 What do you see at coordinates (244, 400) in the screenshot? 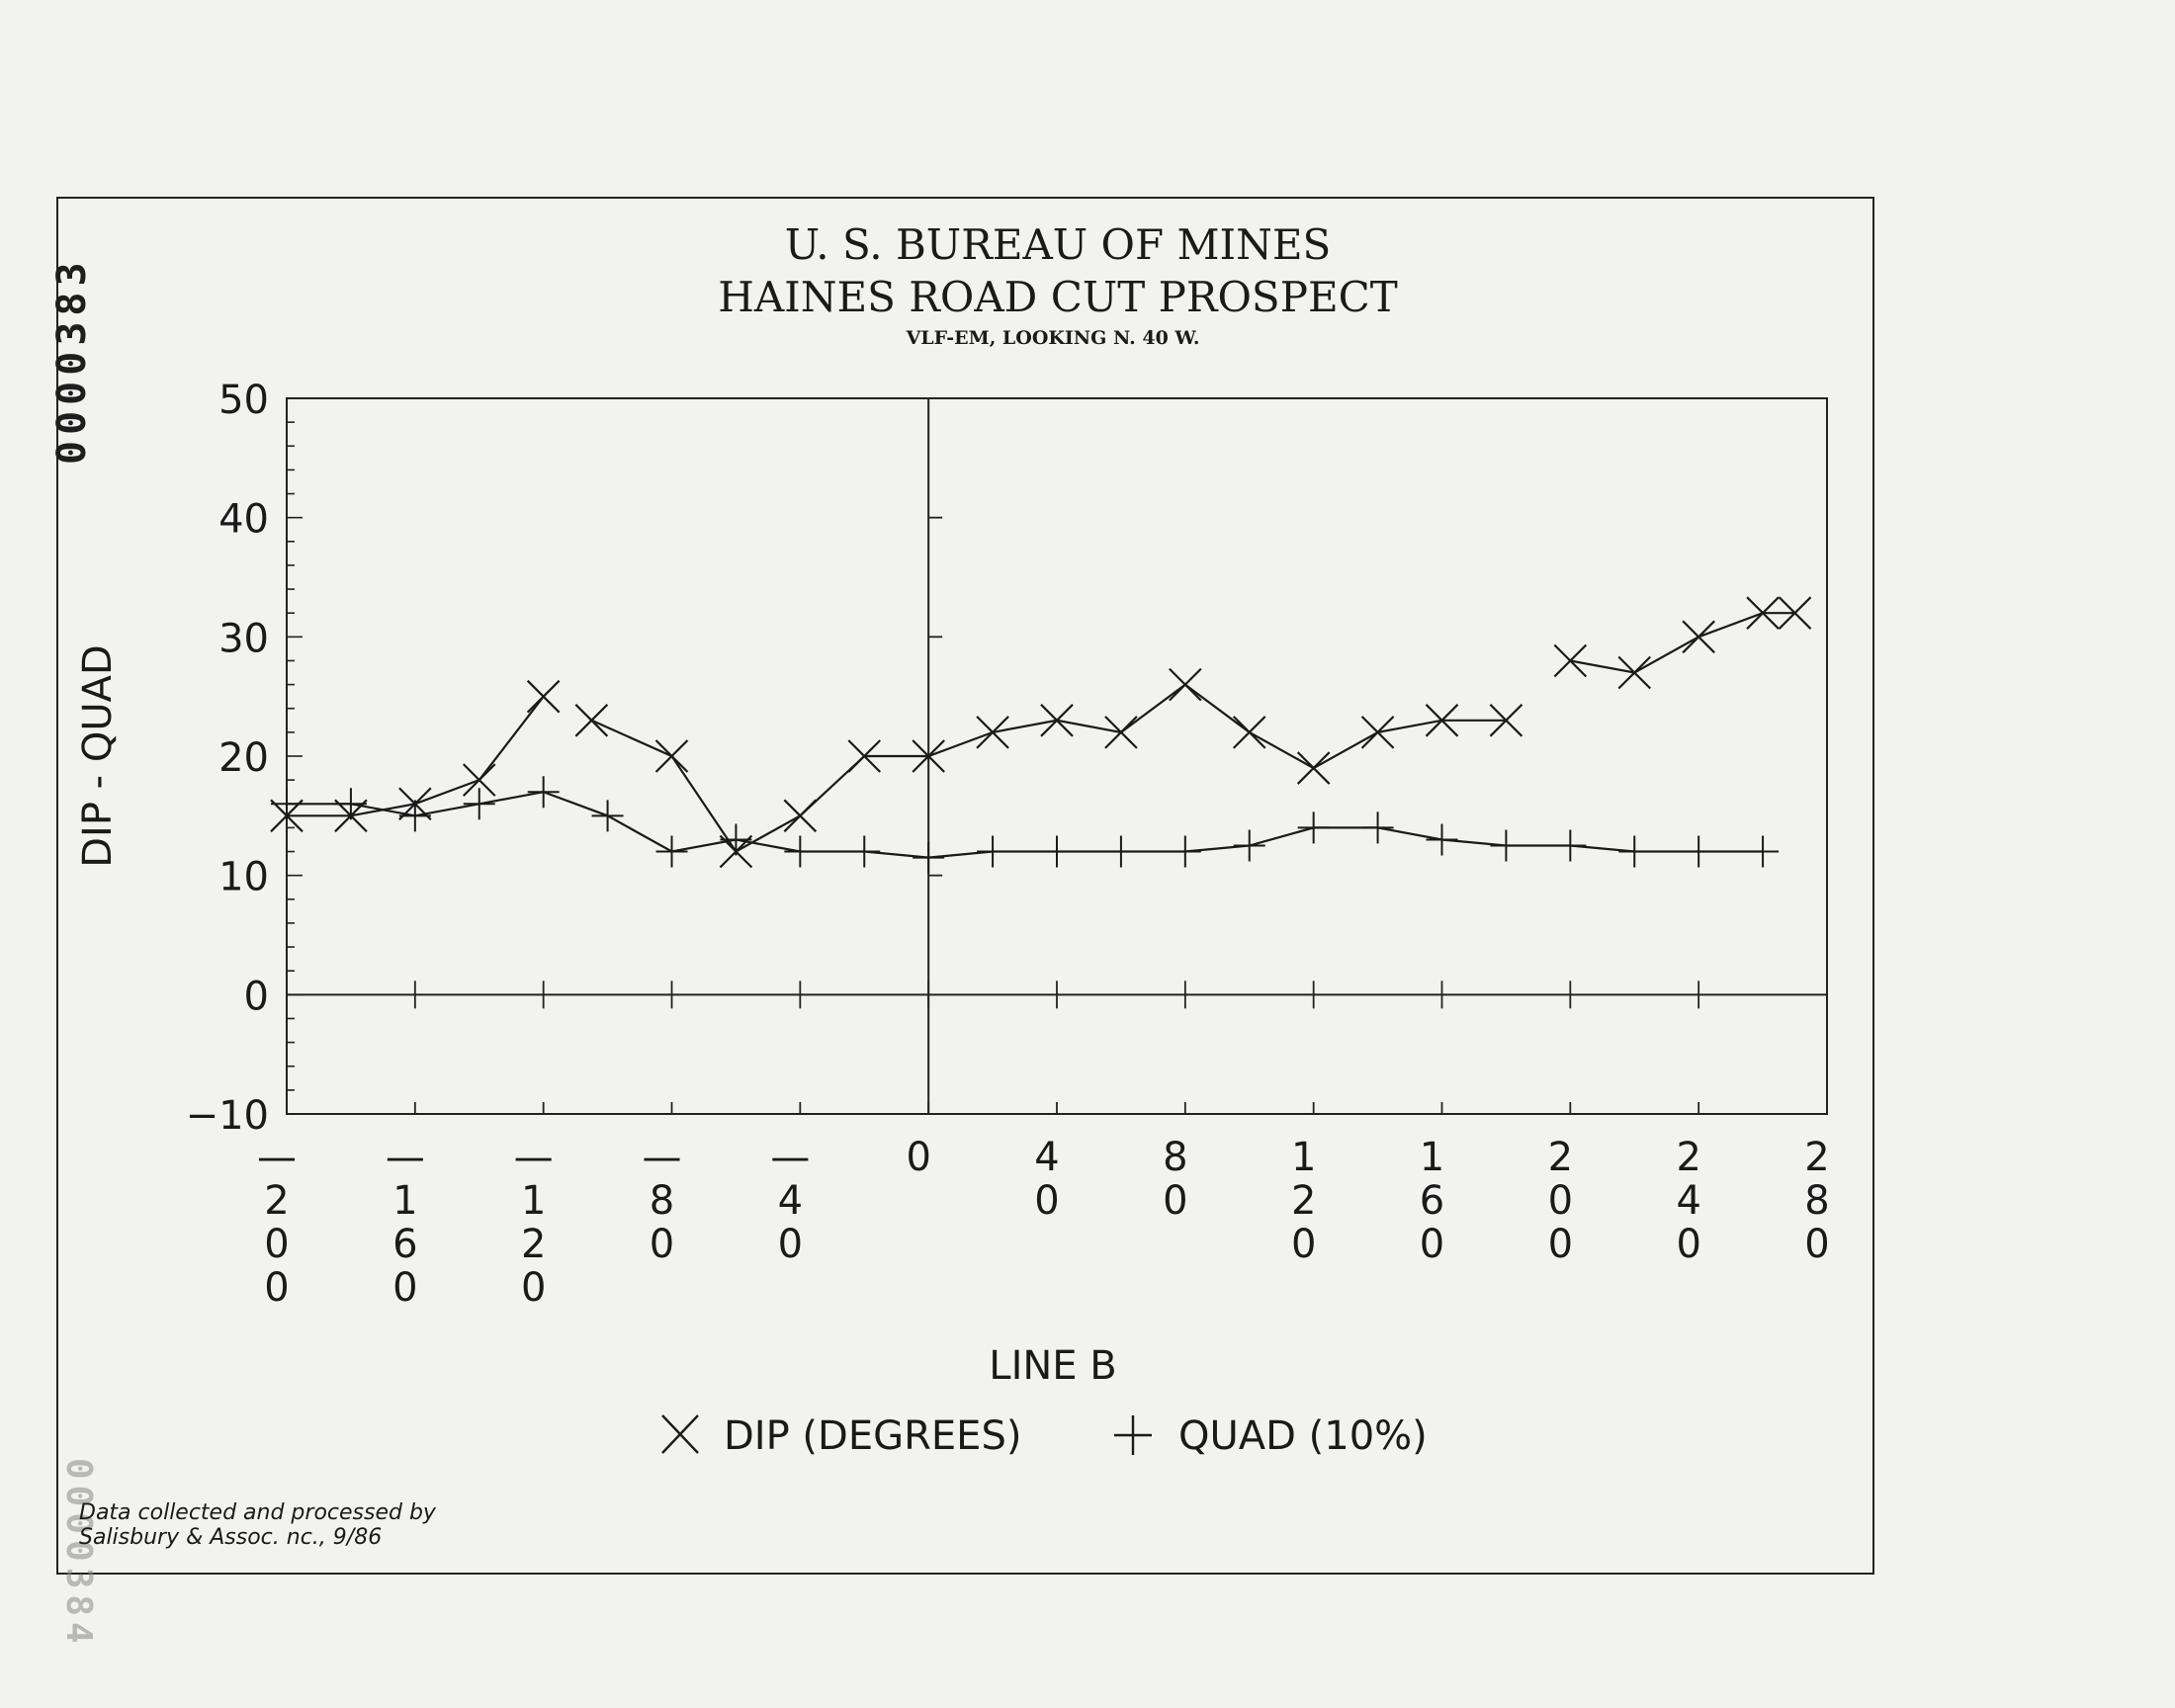
I see `y-tick-label: 50` at bounding box center [244, 400].